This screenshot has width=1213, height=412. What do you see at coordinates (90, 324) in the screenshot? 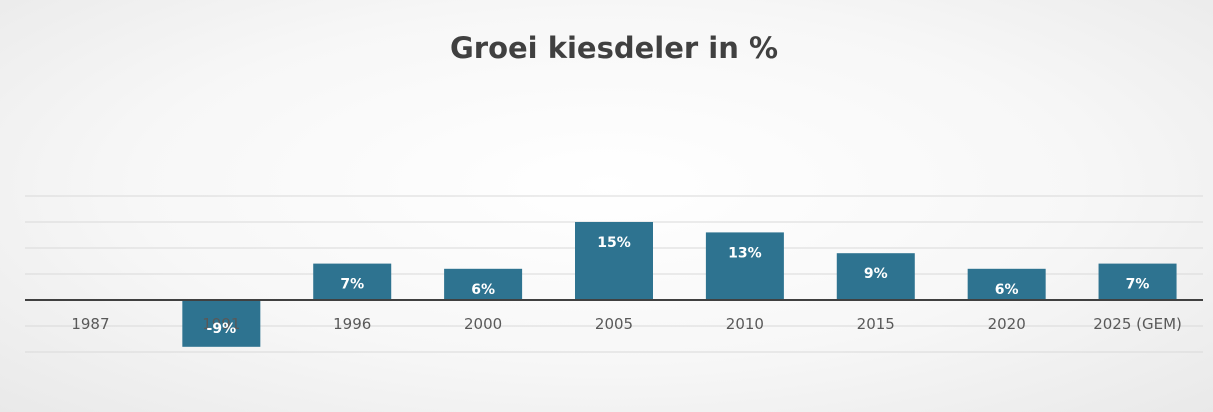
I see `x-tick-label: 1987` at bounding box center [90, 324].